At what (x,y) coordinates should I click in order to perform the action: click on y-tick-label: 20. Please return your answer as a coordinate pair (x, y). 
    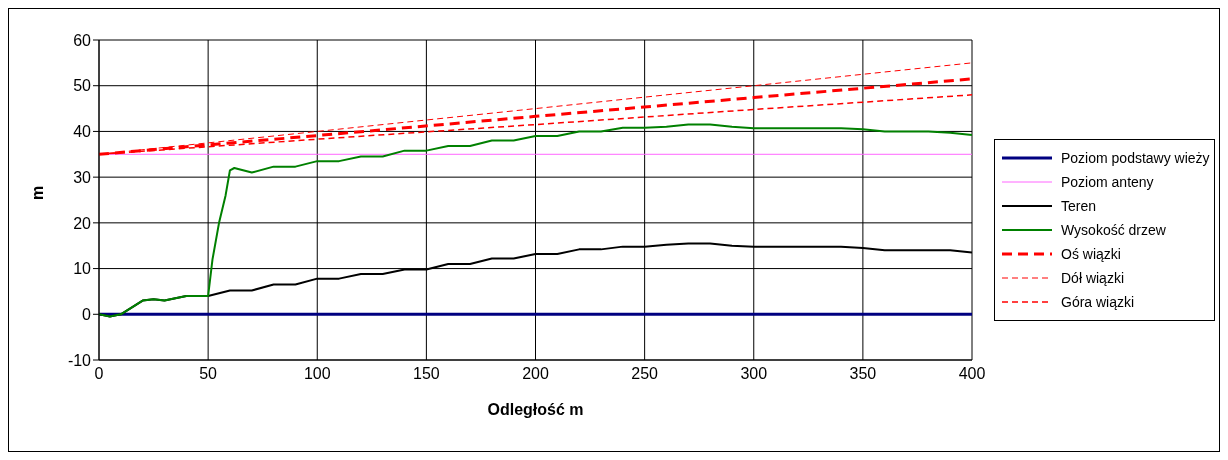
    Looking at the image, I should click on (82, 223).